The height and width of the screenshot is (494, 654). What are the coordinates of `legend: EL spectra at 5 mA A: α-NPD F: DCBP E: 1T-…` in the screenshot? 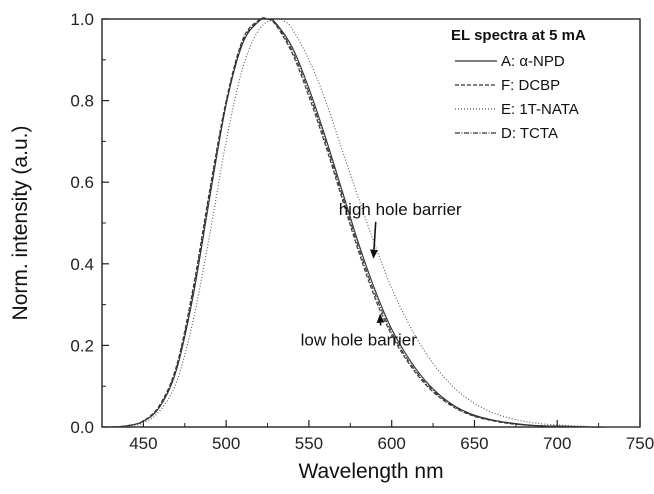 It's located at (518, 84).